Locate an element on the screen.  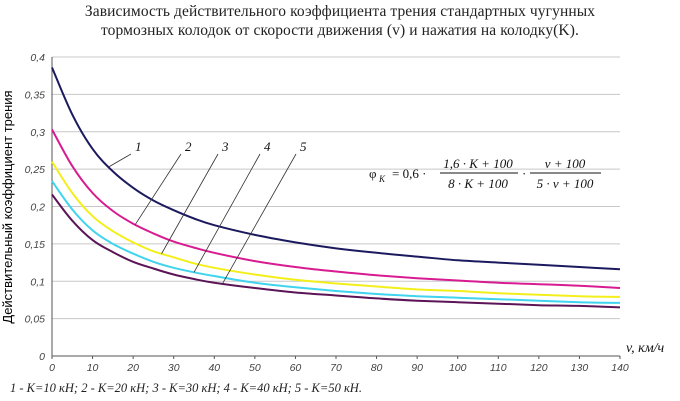
x-tick-label: 130 is located at coordinates (580, 368).